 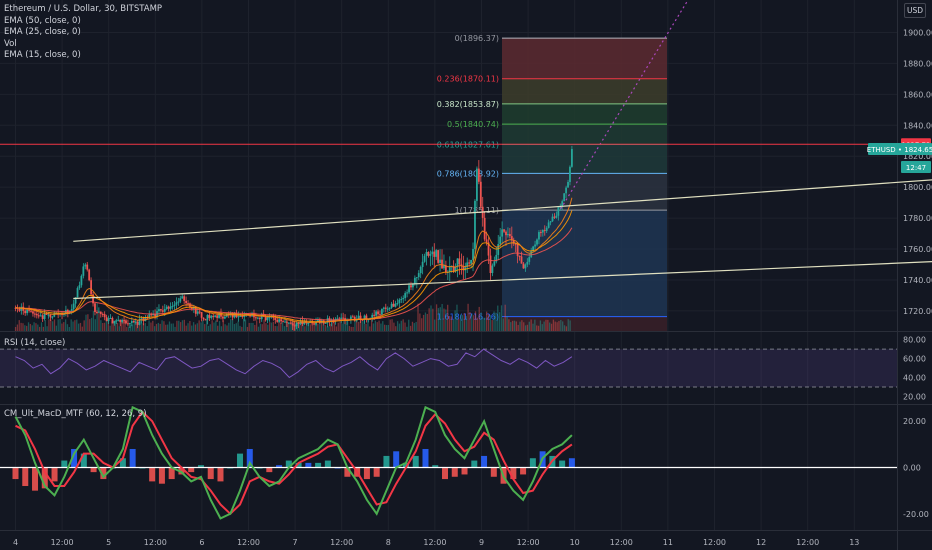 I want to click on fib-level-label: 0.786(1808.92), so click(x=468, y=173).